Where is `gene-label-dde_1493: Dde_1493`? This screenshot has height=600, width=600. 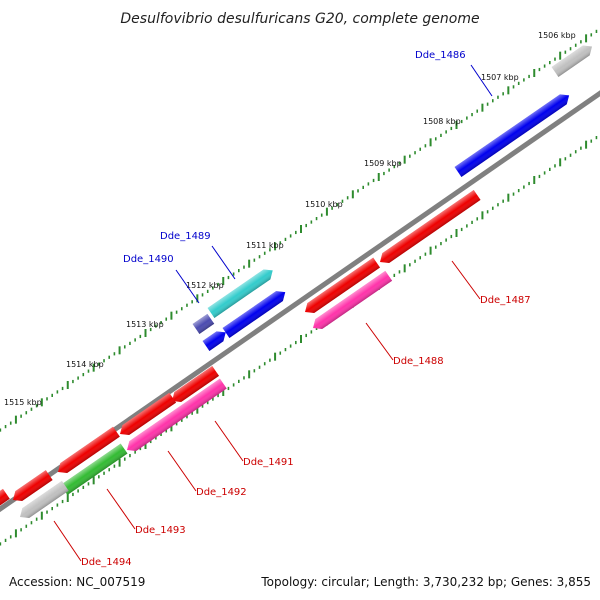 gene-label-dde_1493: Dde_1493 is located at coordinates (160, 530).